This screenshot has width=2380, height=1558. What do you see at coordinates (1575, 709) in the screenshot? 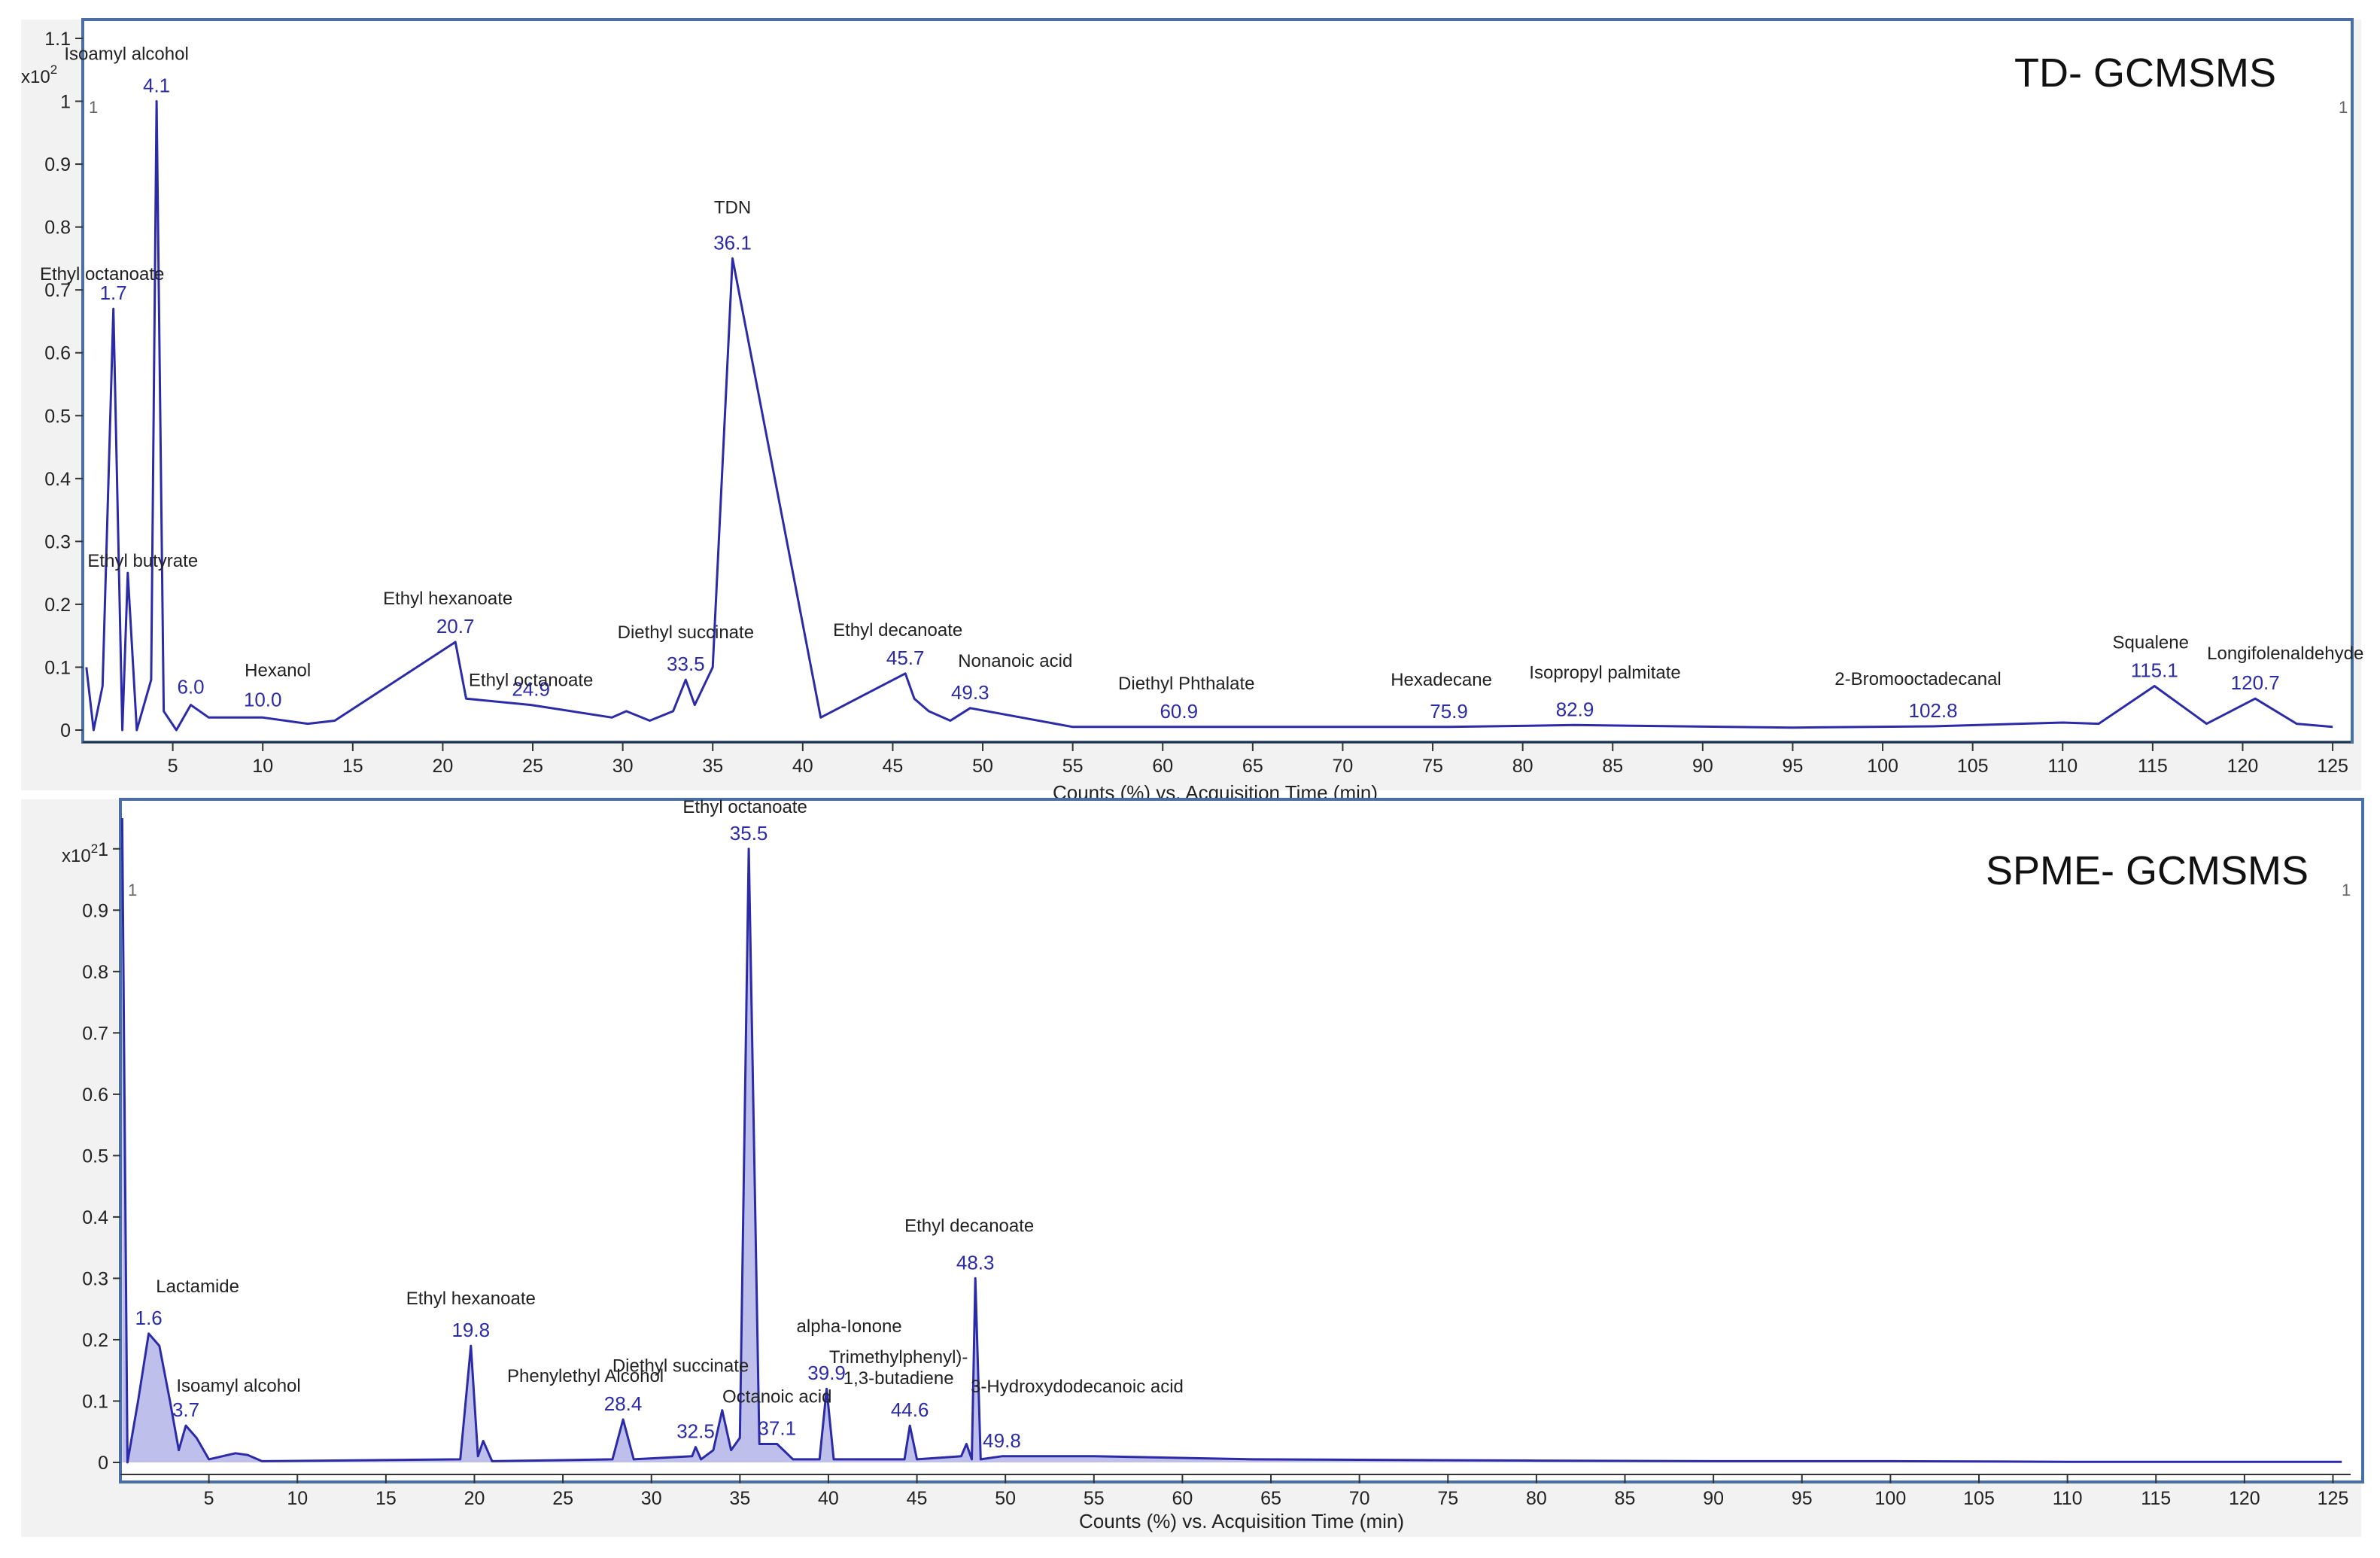
I see `peak-retention-time: 82.9` at bounding box center [1575, 709].